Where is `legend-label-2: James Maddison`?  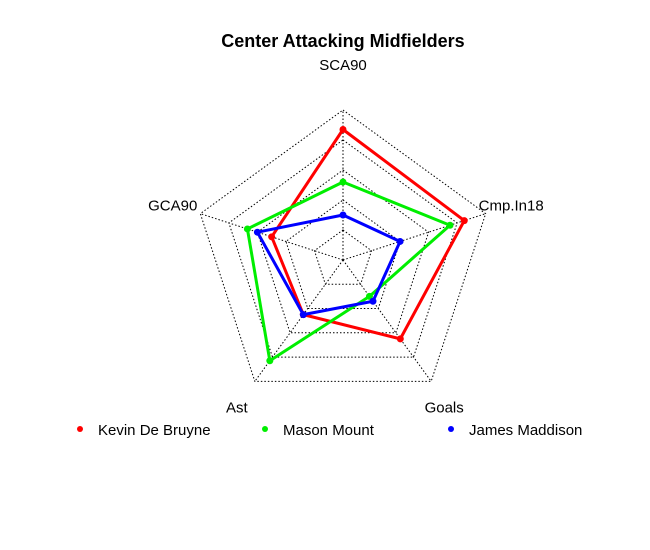 legend-label-2: James Maddison is located at coordinates (525, 430).